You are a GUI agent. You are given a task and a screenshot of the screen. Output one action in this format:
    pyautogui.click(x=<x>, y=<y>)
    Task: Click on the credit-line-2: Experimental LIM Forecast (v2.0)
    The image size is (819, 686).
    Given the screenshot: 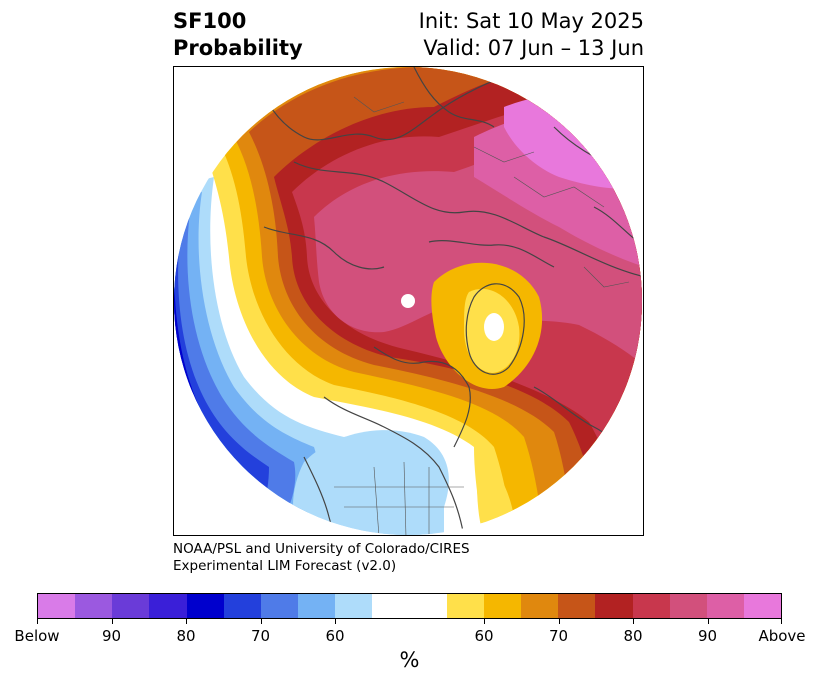 What is the action you would take?
    pyautogui.click(x=285, y=566)
    